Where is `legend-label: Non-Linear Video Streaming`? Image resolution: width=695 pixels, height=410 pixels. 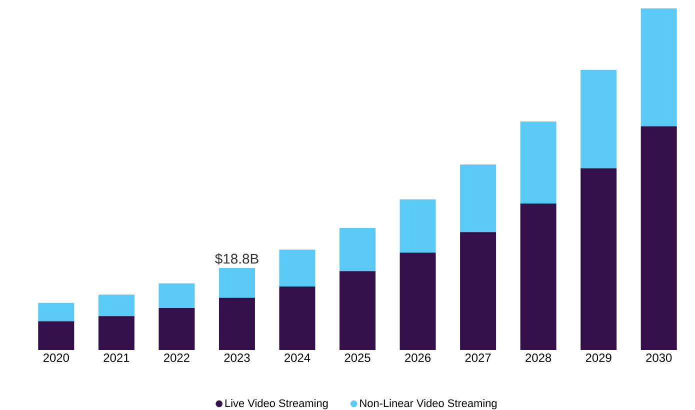 legend-label: Non-Linear Video Streaming is located at coordinates (428, 404).